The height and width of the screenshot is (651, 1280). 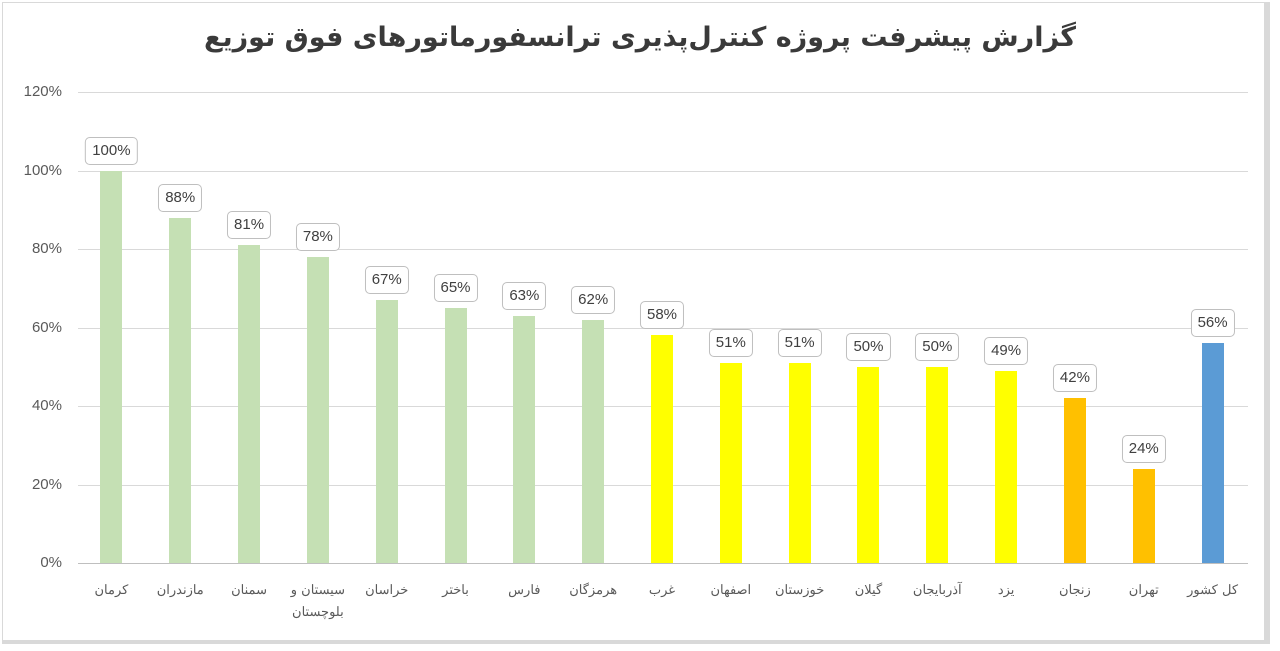 What do you see at coordinates (51, 562) in the screenshot?
I see `y-tick-label: 0%` at bounding box center [51, 562].